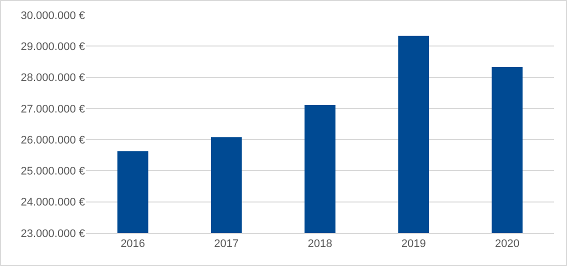 This screenshot has height=266, width=567. What do you see at coordinates (52, 46) in the screenshot?
I see `y-tick-label: 29.000.000 €` at bounding box center [52, 46].